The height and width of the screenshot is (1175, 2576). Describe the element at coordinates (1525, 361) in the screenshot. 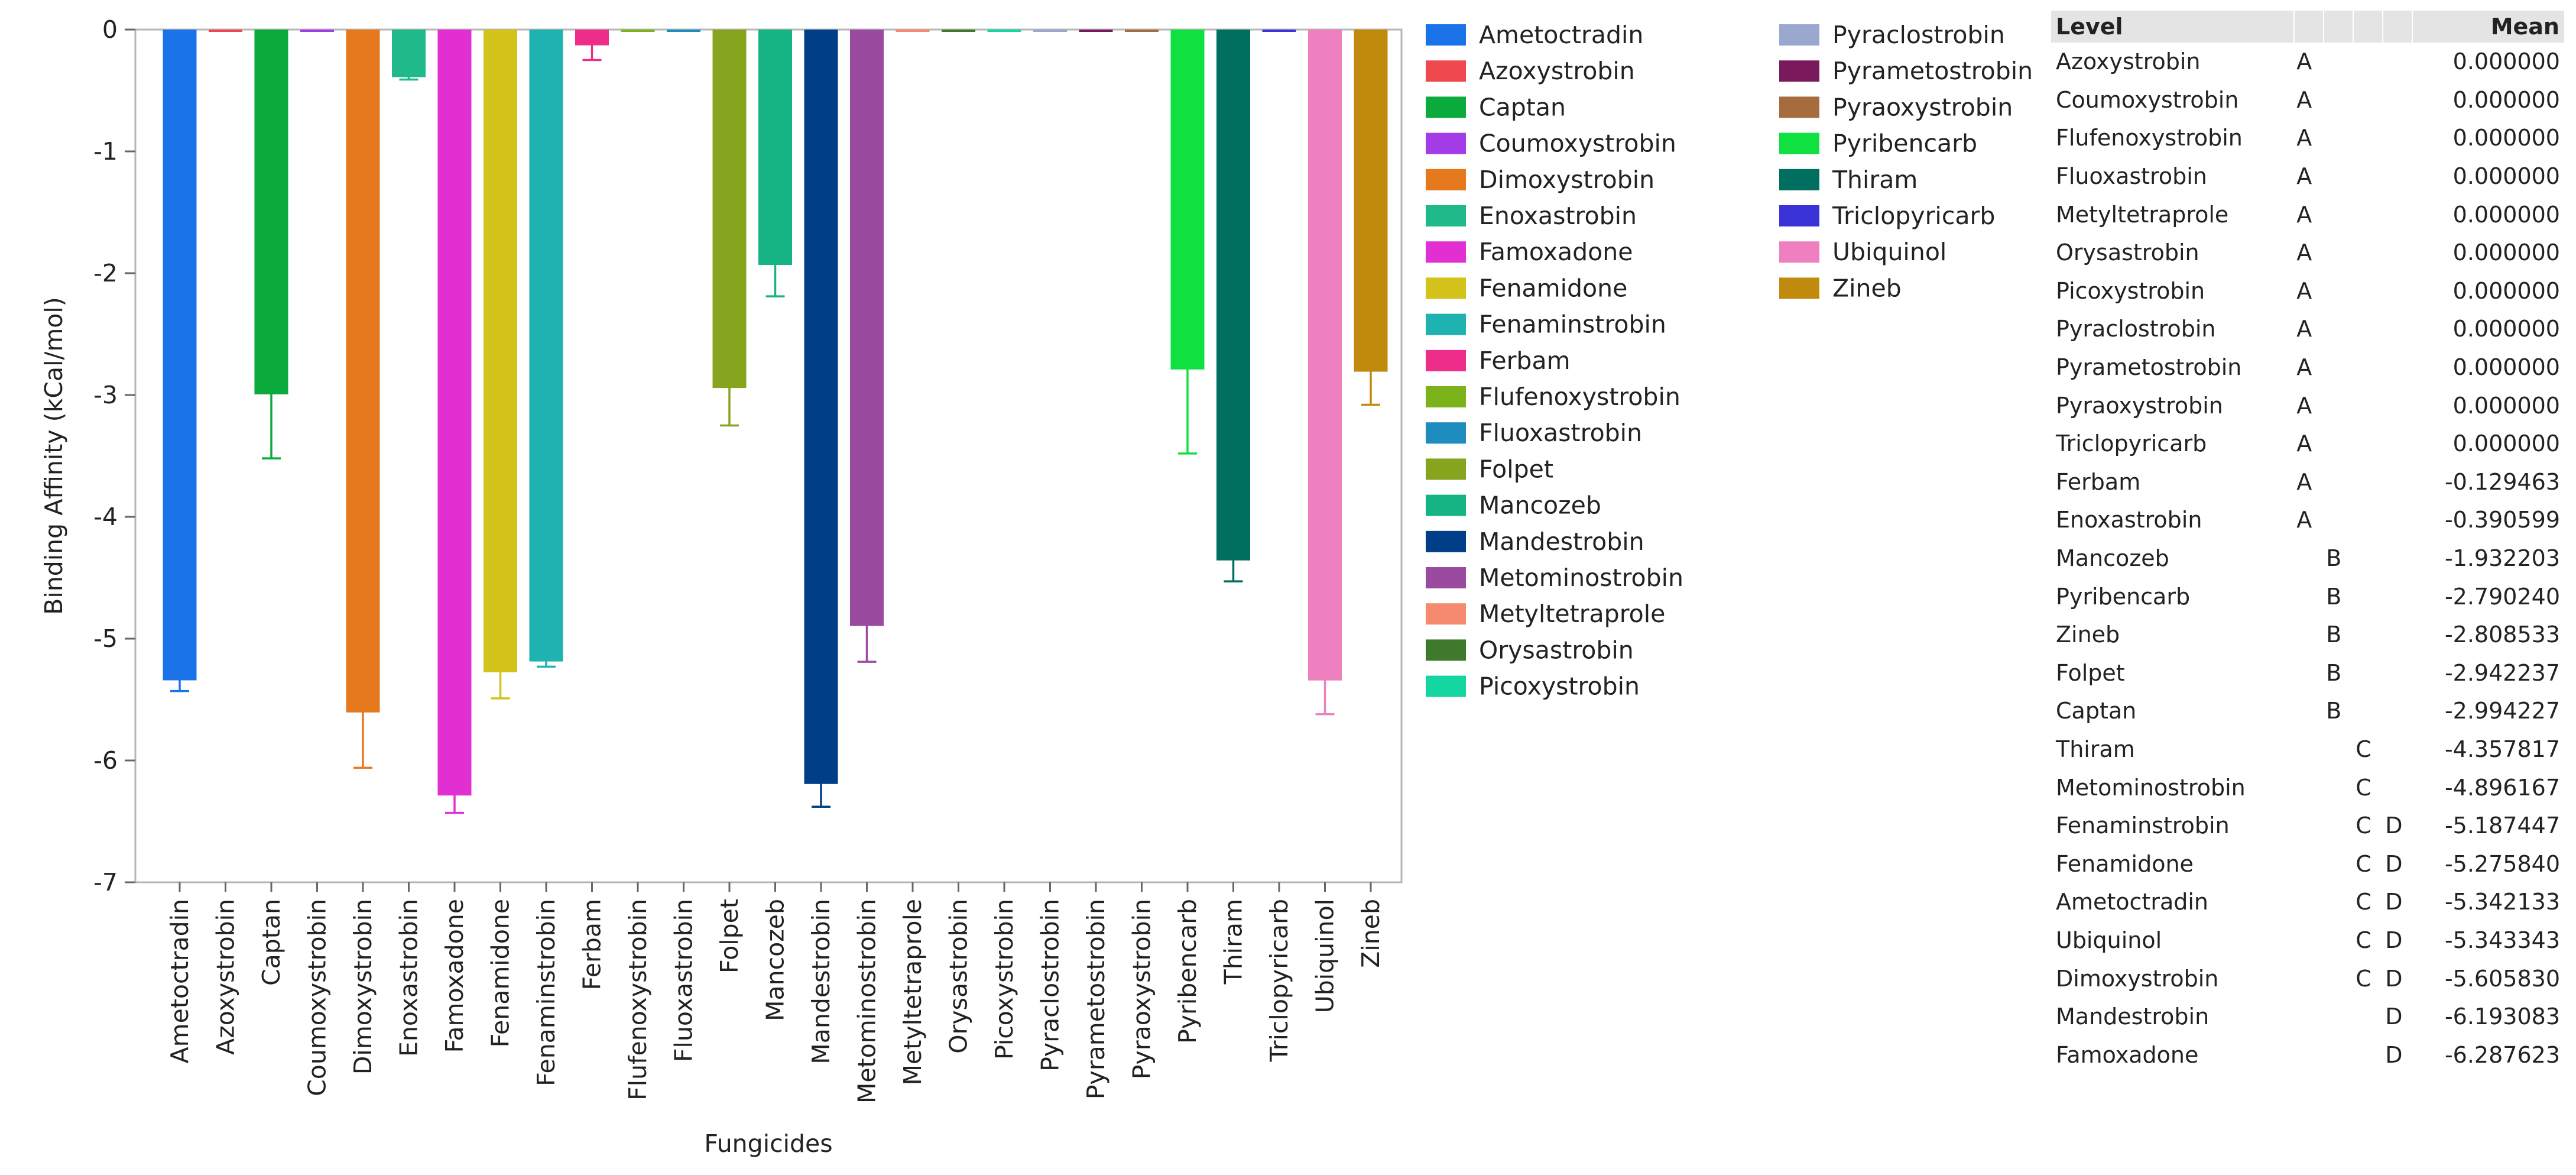

I see `legend-label: Ferbam` at that location.